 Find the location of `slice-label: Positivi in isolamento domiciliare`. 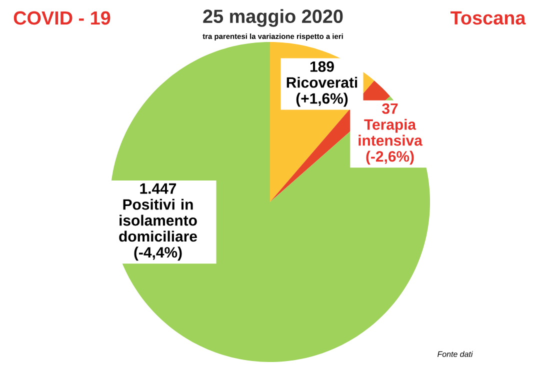

slice-label: Positivi in isolamento domiciliare is located at coordinates (158, 220).